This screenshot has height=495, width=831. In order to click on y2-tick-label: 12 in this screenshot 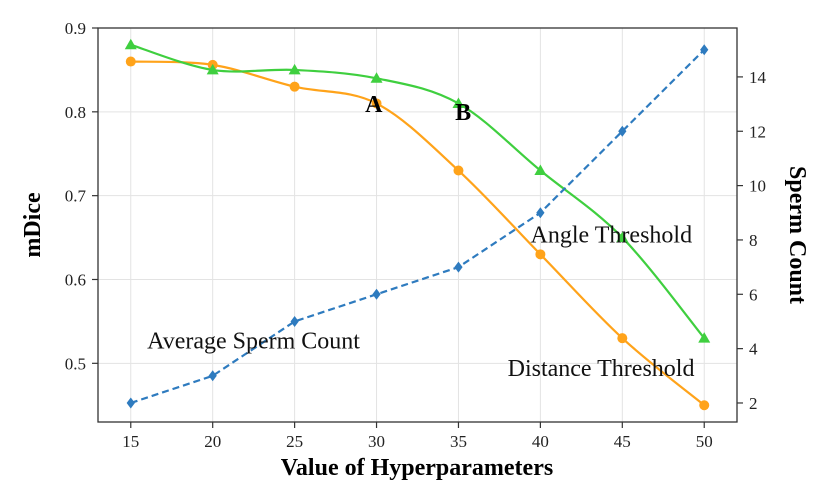, I will do `click(757, 131)`.